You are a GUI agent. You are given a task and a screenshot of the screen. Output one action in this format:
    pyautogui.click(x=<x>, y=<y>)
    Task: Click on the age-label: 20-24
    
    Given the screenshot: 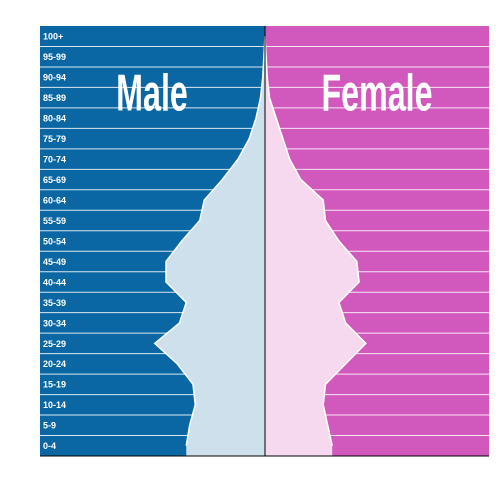 What is the action you would take?
    pyautogui.click(x=54, y=364)
    